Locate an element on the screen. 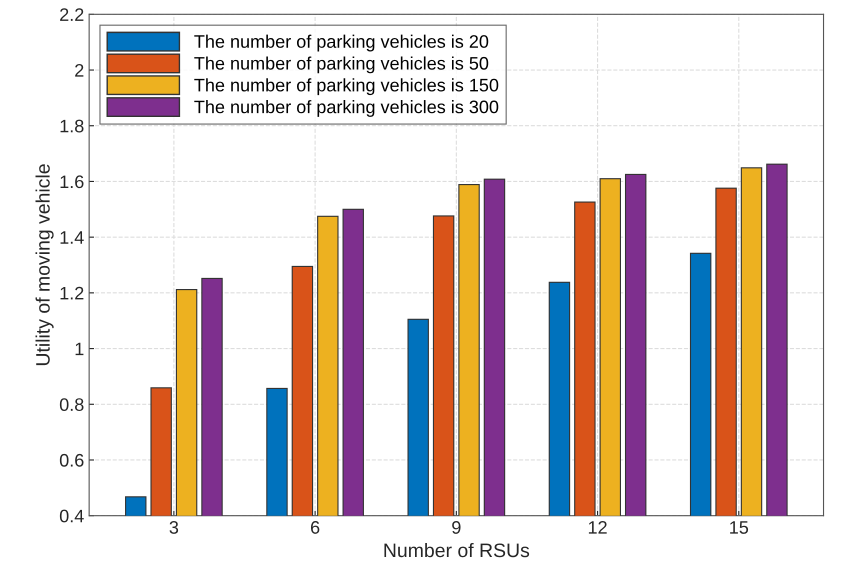 This screenshot has width=849, height=573. x-axis-title: Number of RSUs is located at coordinates (457, 550).